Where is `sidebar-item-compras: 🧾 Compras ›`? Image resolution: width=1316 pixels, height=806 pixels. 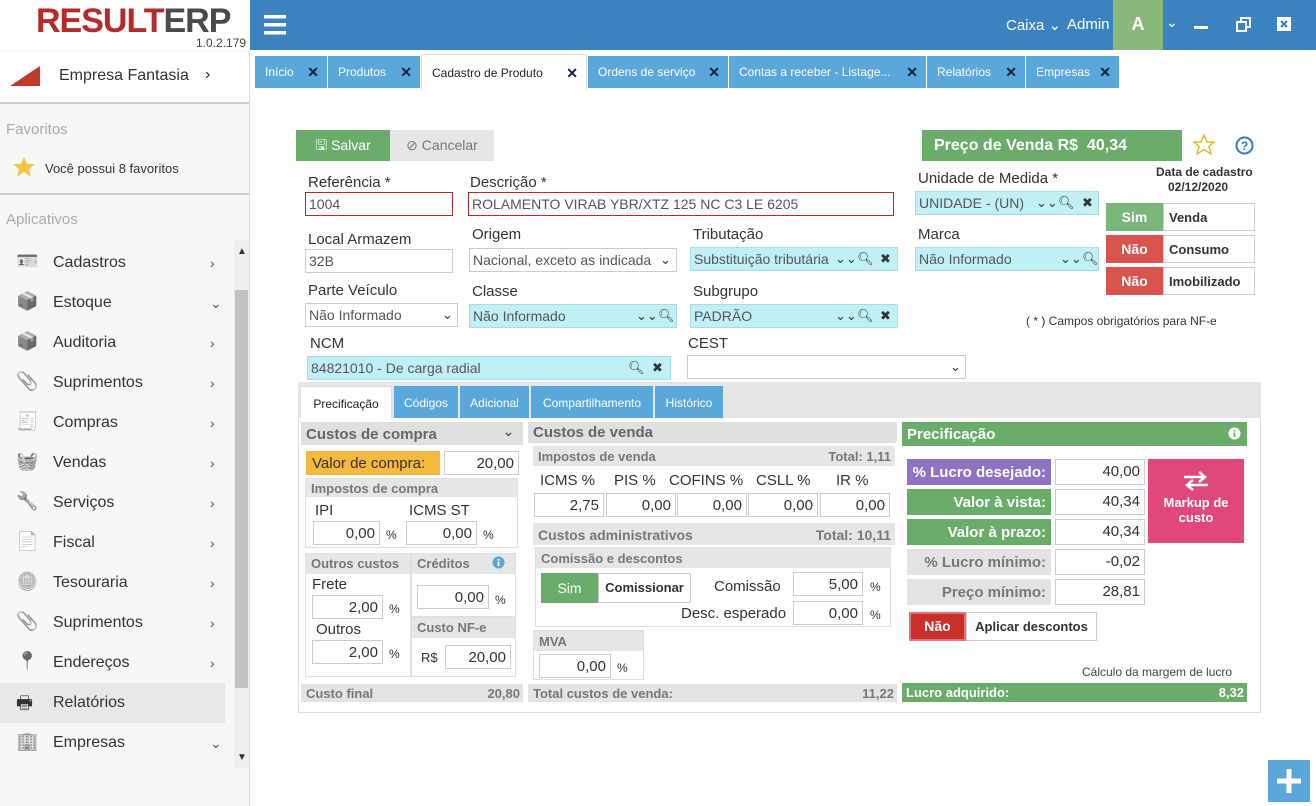
sidebar-item-compras: 🧾 Compras › is located at coordinates (112, 423).